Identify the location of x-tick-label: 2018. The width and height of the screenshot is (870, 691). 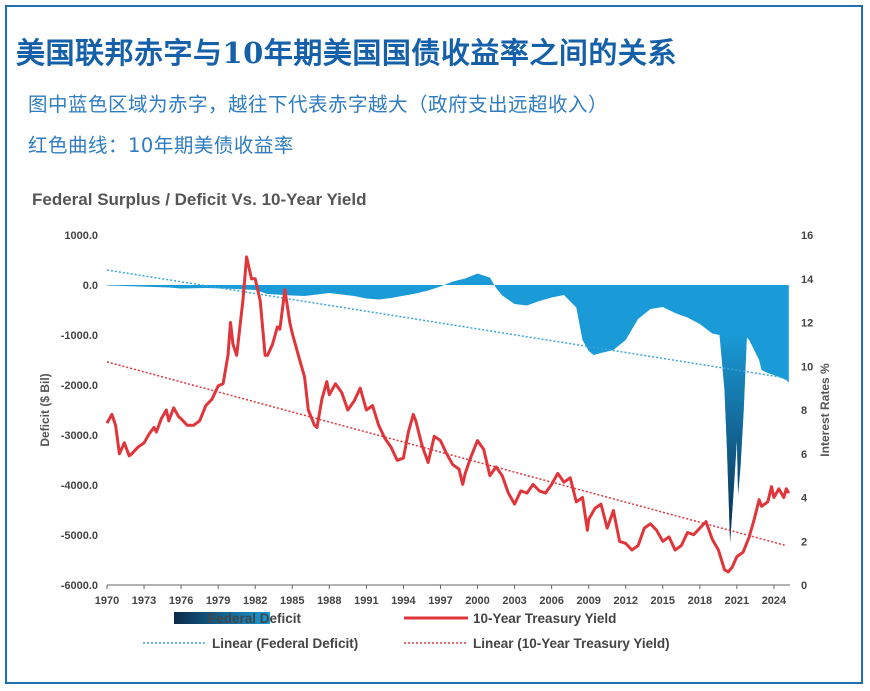
(700, 601).